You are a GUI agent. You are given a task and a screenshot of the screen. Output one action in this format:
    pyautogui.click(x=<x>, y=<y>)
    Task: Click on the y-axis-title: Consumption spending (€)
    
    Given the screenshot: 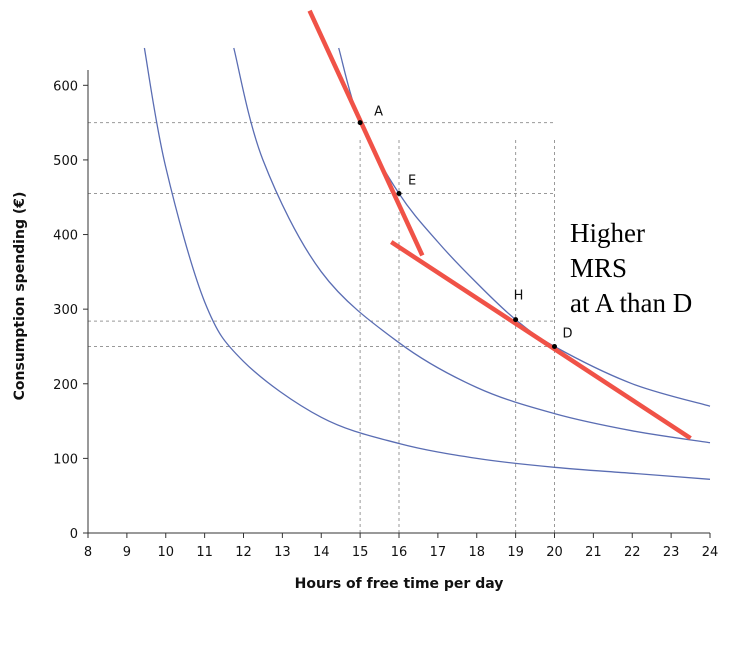 What is the action you would take?
    pyautogui.click(x=20, y=296)
    